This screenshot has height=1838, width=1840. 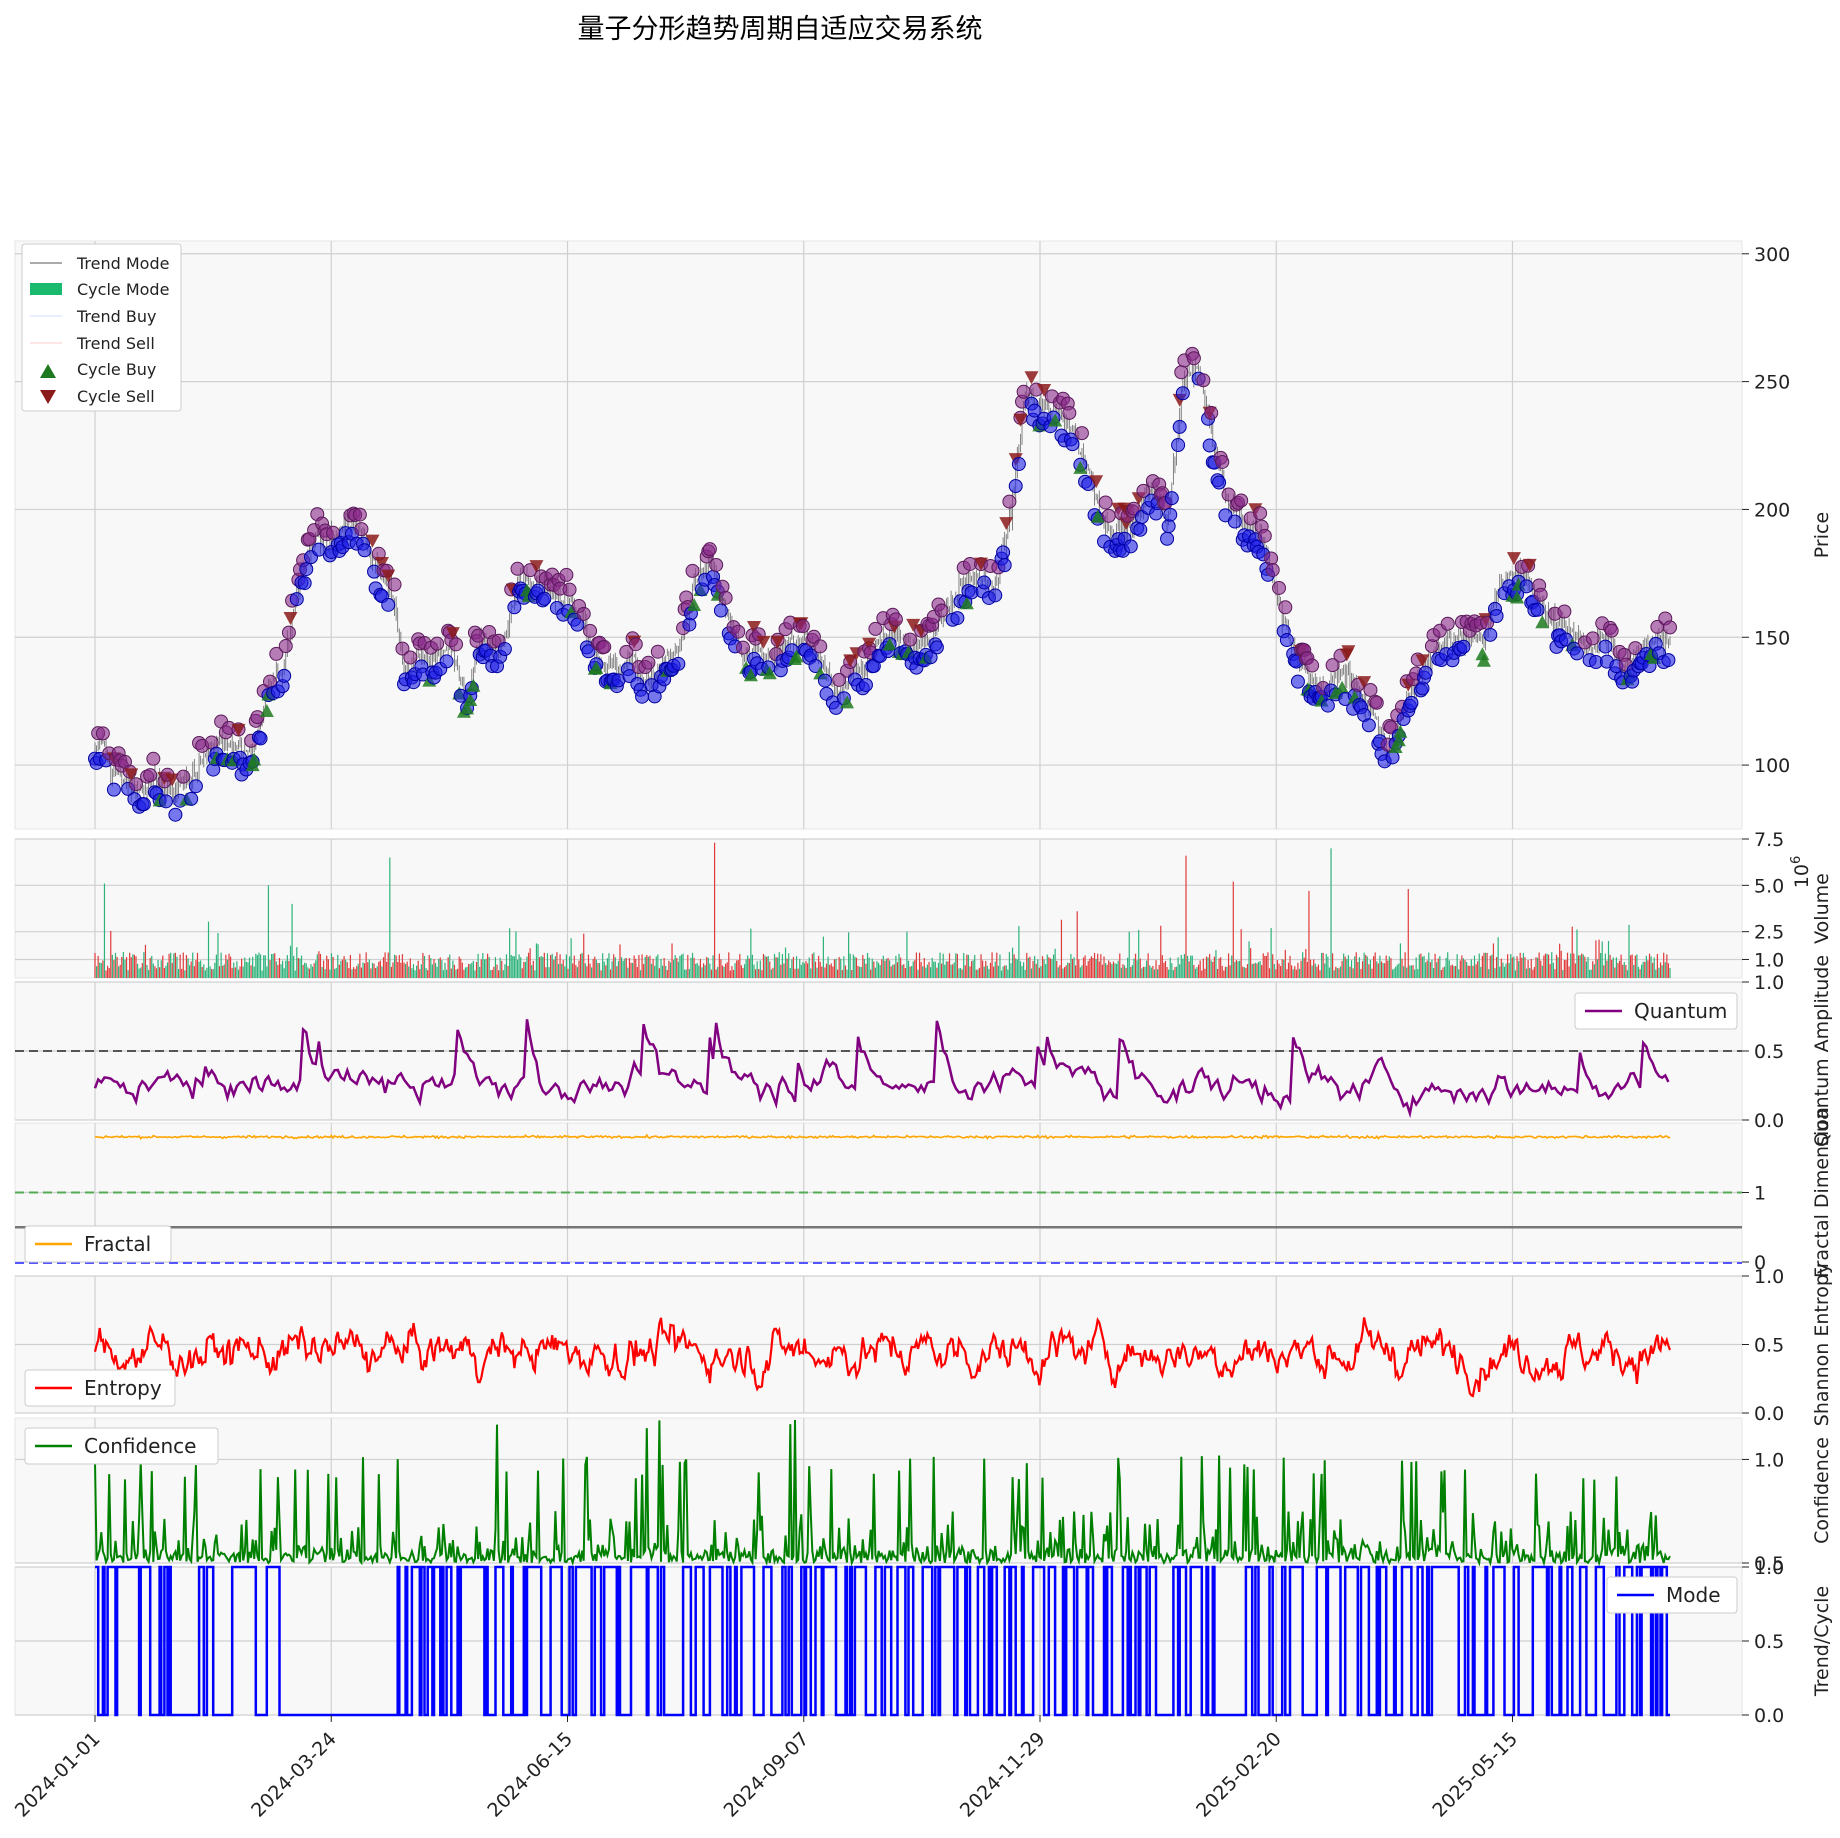 I want to click on confidence-legend-label: Confidence, so click(x=140, y=1446).